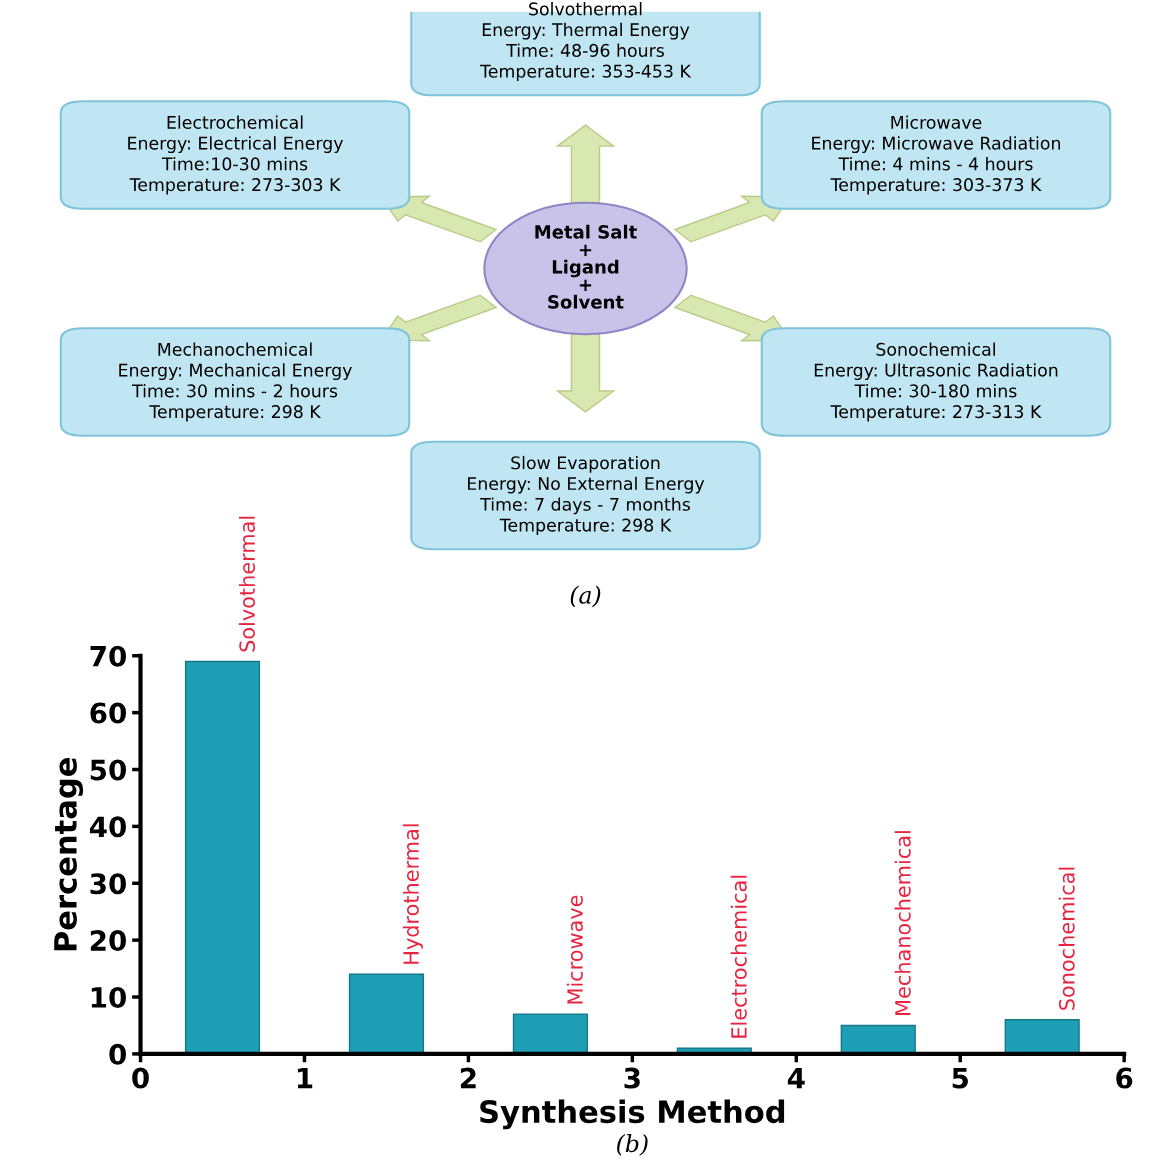  What do you see at coordinates (738, 956) in the screenshot?
I see `annotation: Electrochemical` at bounding box center [738, 956].